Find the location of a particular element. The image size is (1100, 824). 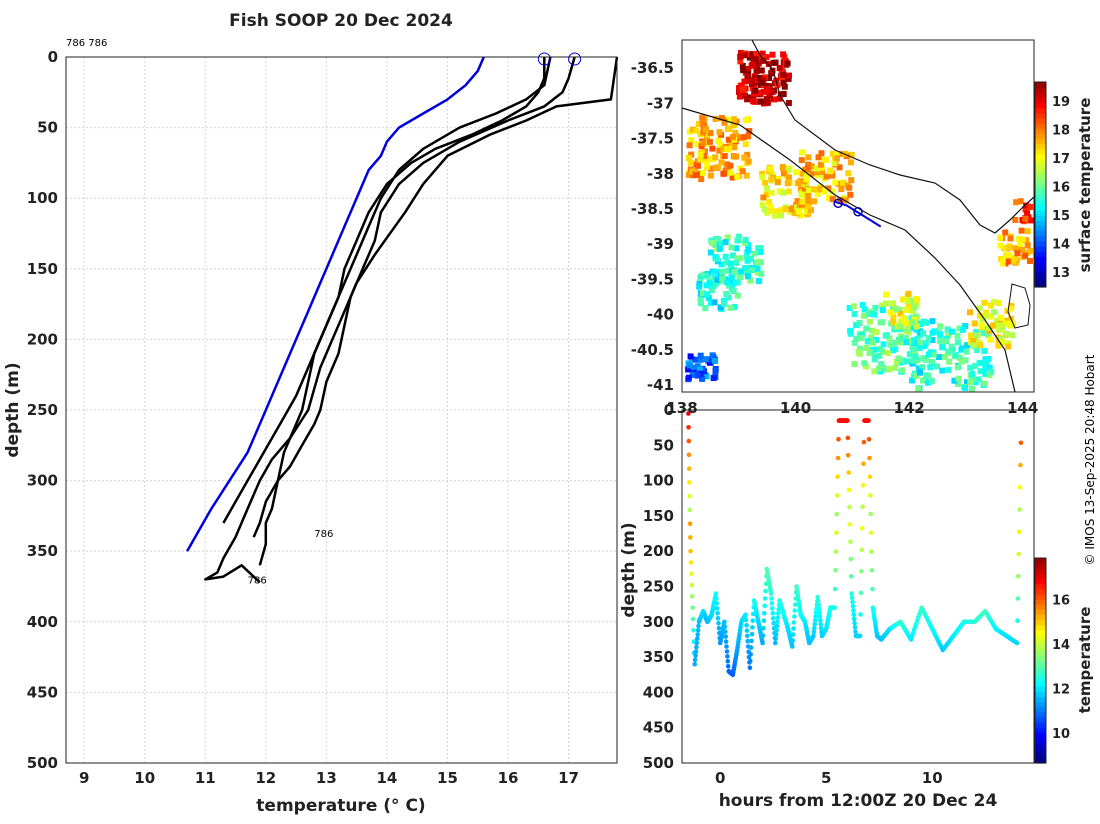

temperature-colorbar-segment is located at coordinates (1040, 643).